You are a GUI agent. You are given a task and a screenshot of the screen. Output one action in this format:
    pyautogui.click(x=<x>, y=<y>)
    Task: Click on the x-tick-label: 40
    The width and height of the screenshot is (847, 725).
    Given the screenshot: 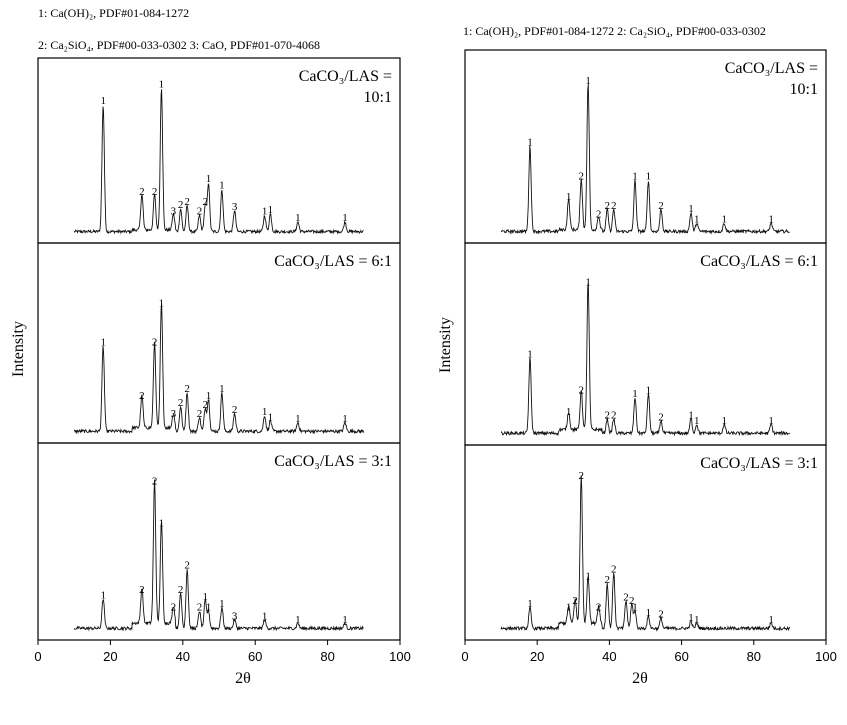 What is the action you would take?
    pyautogui.click(x=183, y=656)
    